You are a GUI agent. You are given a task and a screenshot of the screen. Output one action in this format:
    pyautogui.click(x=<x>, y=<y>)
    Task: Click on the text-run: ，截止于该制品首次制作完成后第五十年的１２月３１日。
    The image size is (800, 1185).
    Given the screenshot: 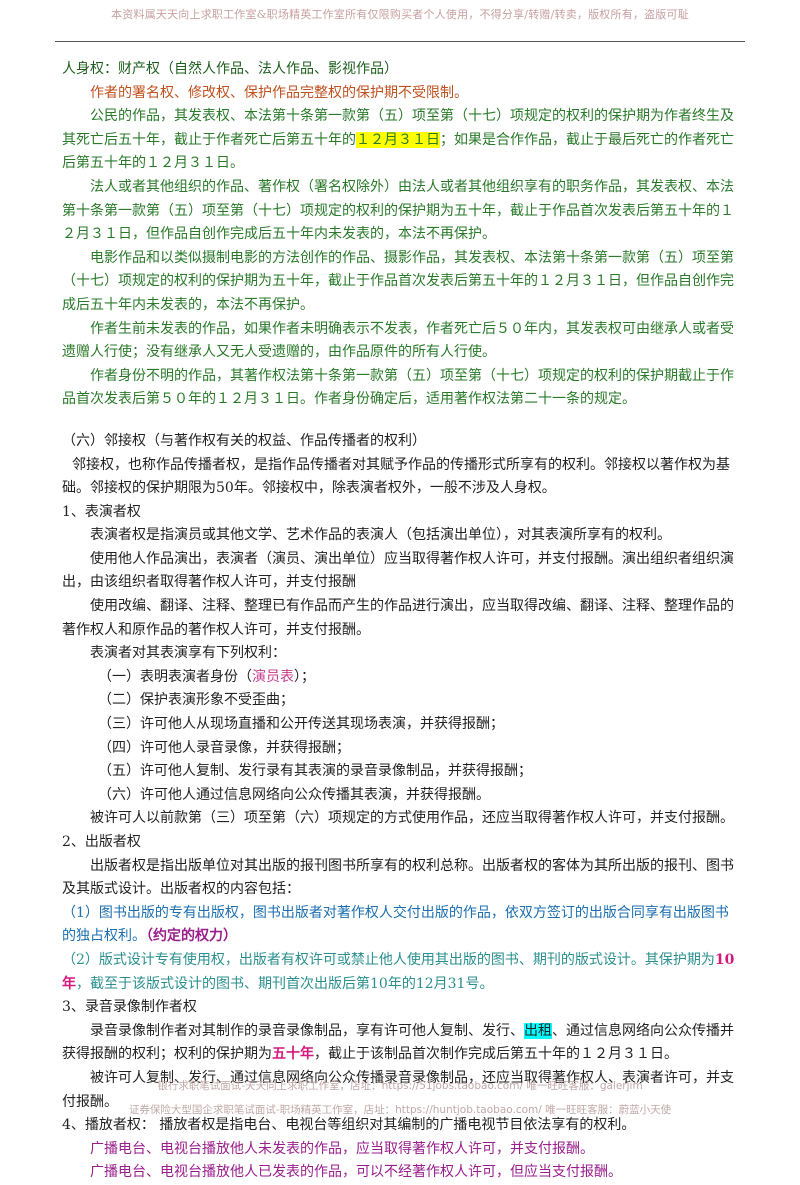 What is the action you would take?
    pyautogui.click(x=496, y=1054)
    